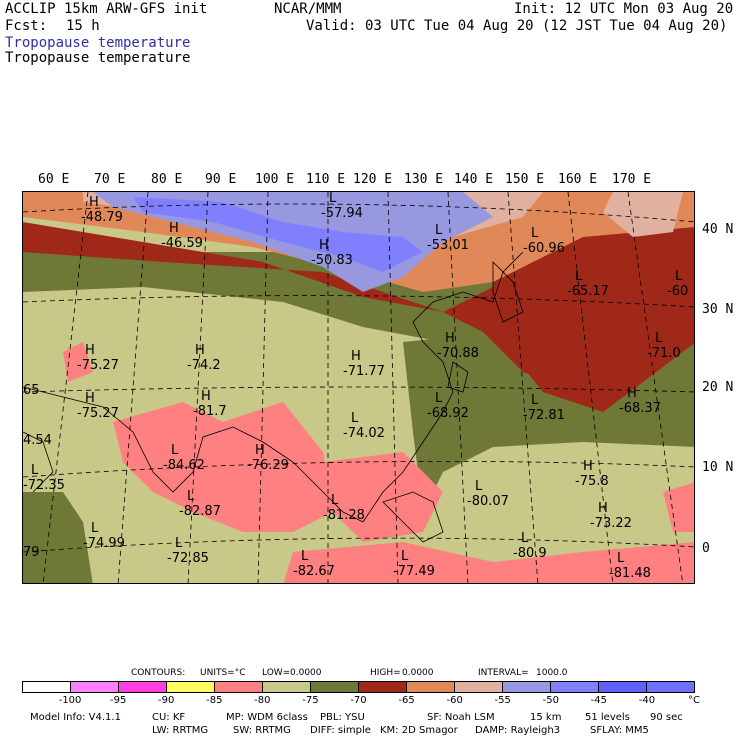 The image size is (740, 740). Describe the element at coordinates (169, 717) in the screenshot. I see `model-info-item: CU: KF` at that location.